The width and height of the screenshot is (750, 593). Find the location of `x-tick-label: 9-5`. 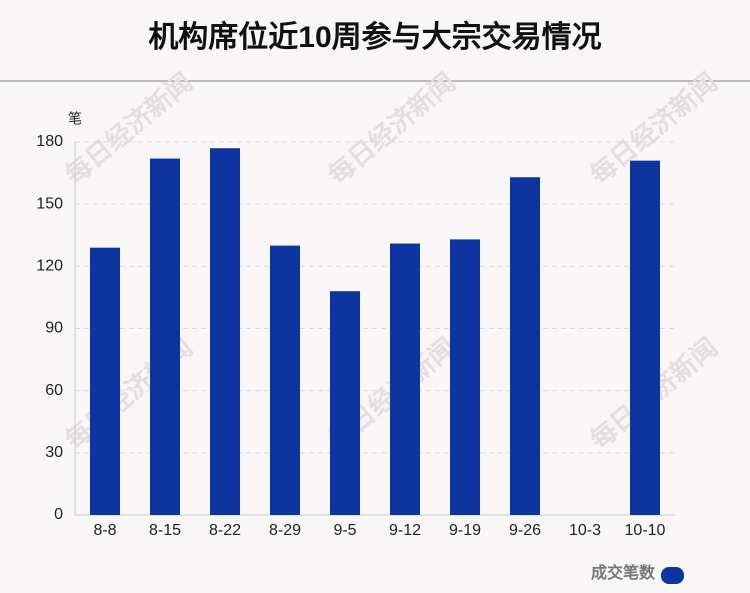

x-tick-label: 9-5 is located at coordinates (344, 530).